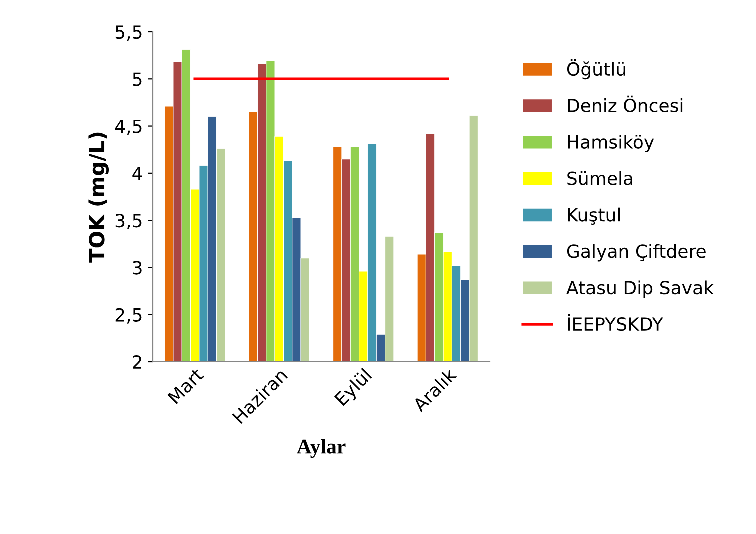 The width and height of the screenshot is (756, 534). I want to click on legend-label: Kuştul, so click(594, 217).